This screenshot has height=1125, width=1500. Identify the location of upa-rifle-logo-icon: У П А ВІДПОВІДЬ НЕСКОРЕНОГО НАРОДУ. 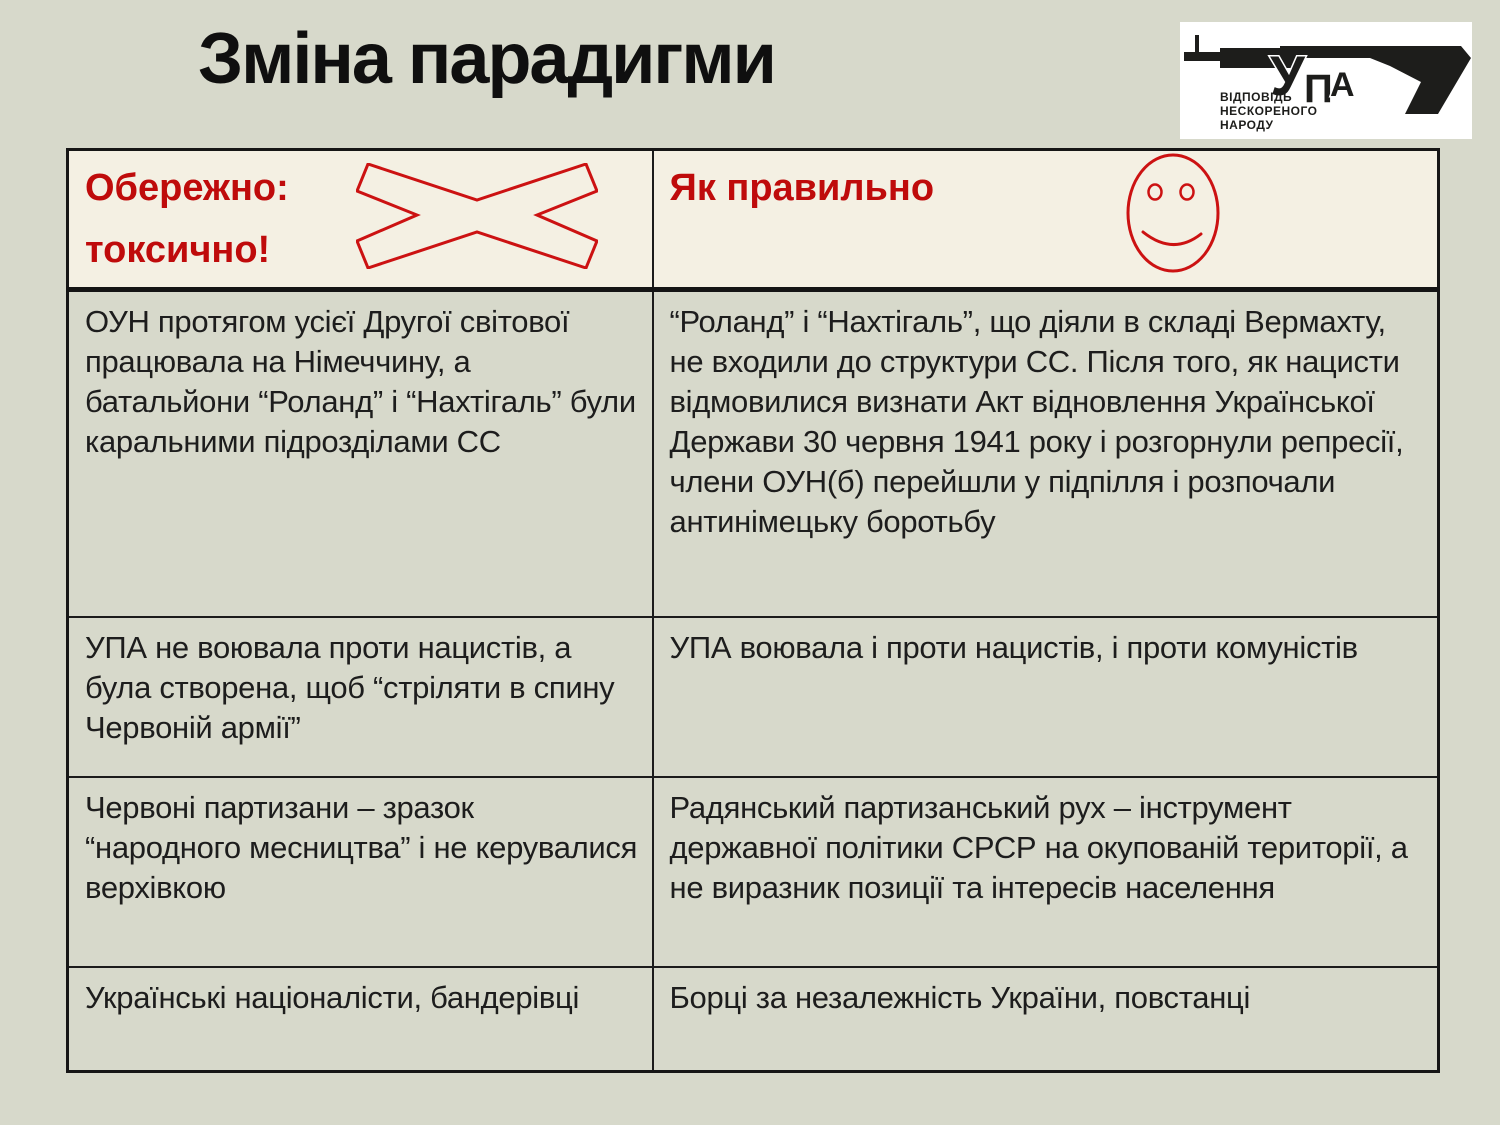
(1327, 83).